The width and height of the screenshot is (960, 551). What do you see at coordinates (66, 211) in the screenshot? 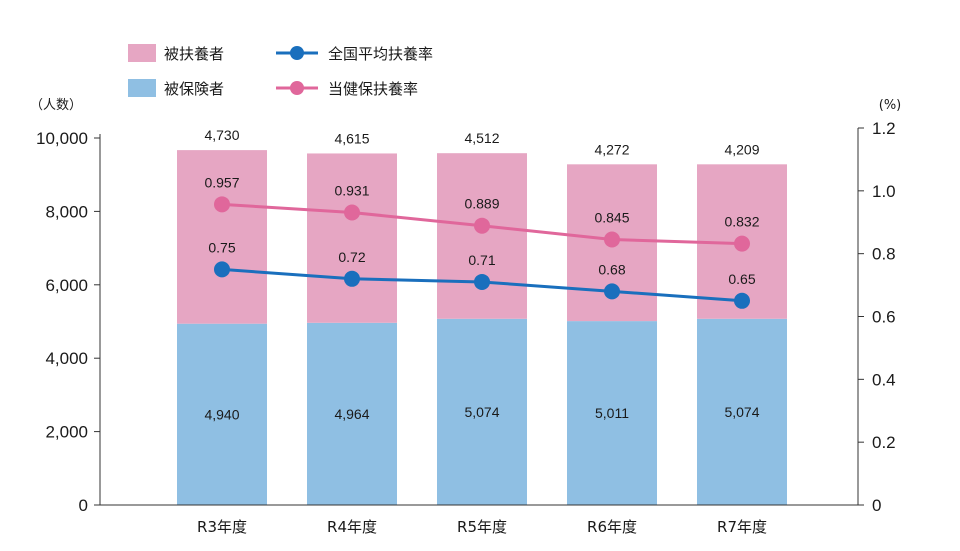
I see `left-tick-label: 8,000` at bounding box center [66, 211].